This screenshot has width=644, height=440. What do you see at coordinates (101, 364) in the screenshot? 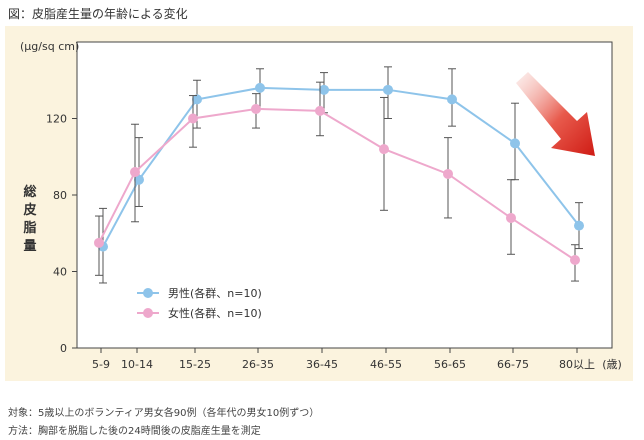
I see `x-tick-label: 5-9` at bounding box center [101, 364].